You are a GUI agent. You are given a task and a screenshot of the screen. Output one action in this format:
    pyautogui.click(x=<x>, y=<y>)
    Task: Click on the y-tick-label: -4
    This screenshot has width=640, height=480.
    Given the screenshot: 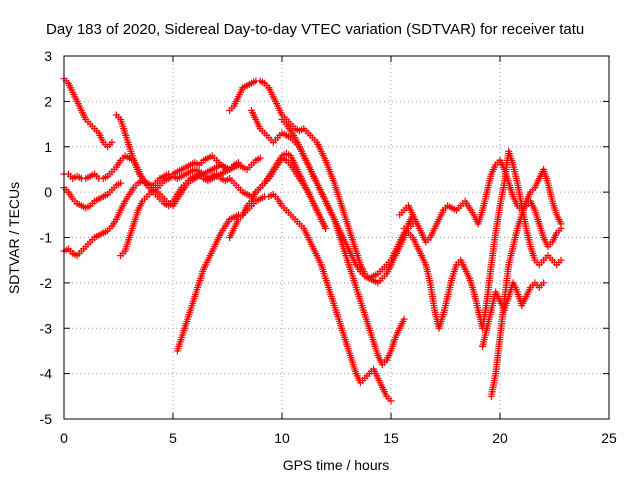 What is the action you would take?
    pyautogui.click(x=46, y=374)
    